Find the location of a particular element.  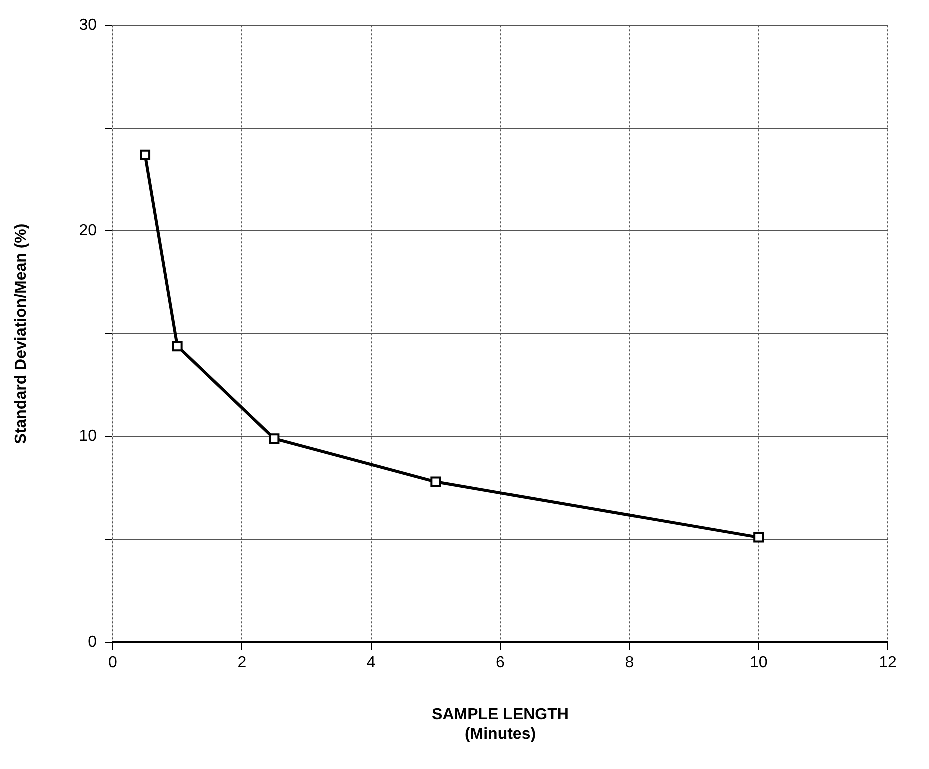

x-tick-label: 2 is located at coordinates (242, 663).